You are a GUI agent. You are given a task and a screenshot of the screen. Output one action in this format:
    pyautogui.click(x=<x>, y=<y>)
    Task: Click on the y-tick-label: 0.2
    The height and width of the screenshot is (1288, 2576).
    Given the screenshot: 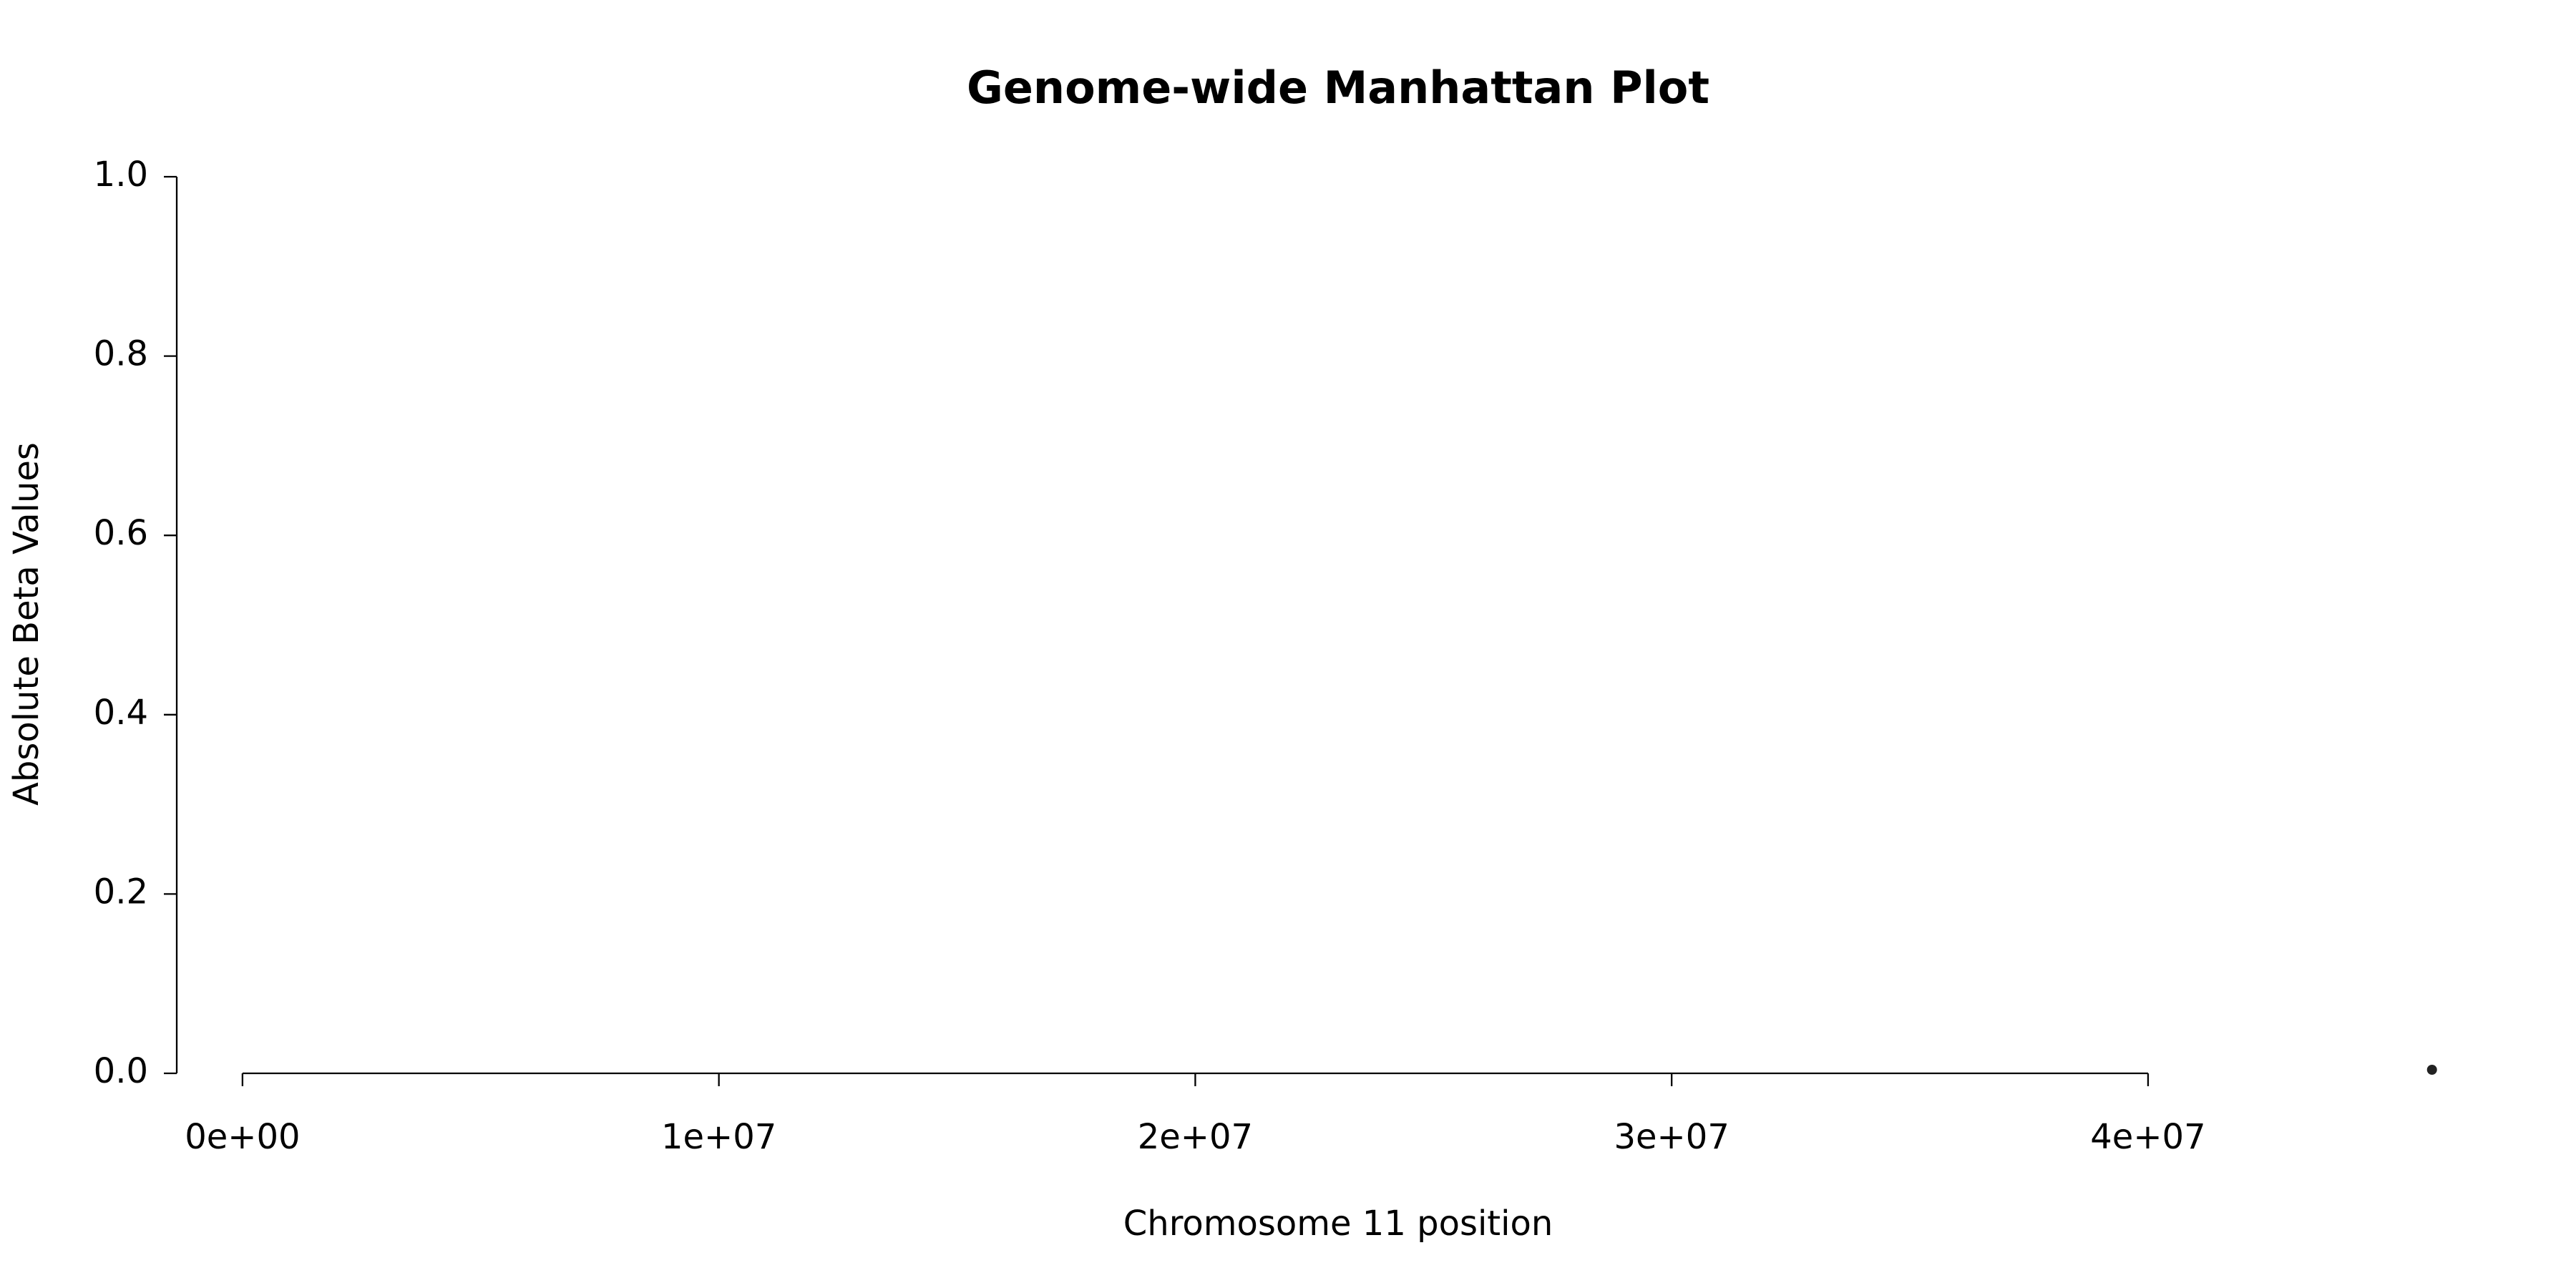 What is the action you would take?
    pyautogui.click(x=121, y=892)
    